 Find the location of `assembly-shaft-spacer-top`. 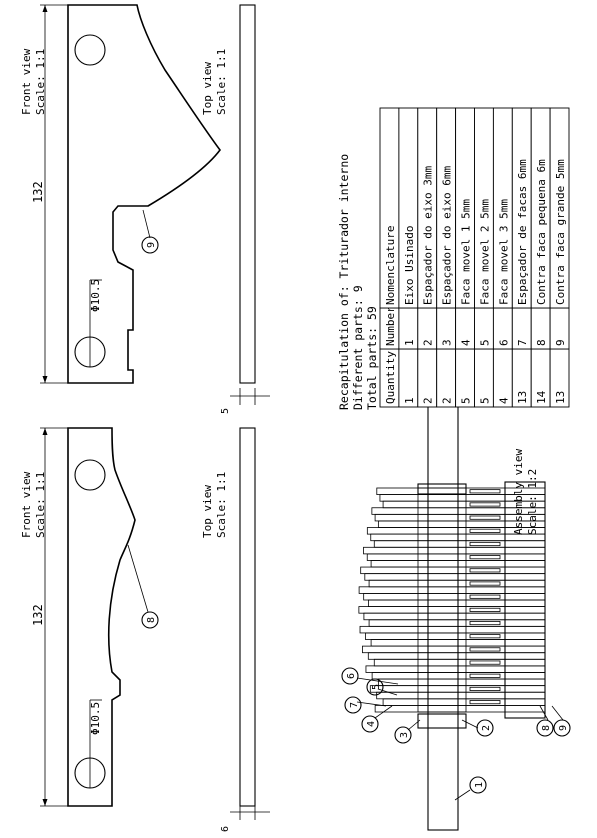

assembly-shaft-spacer-top is located at coordinates (442, 489).